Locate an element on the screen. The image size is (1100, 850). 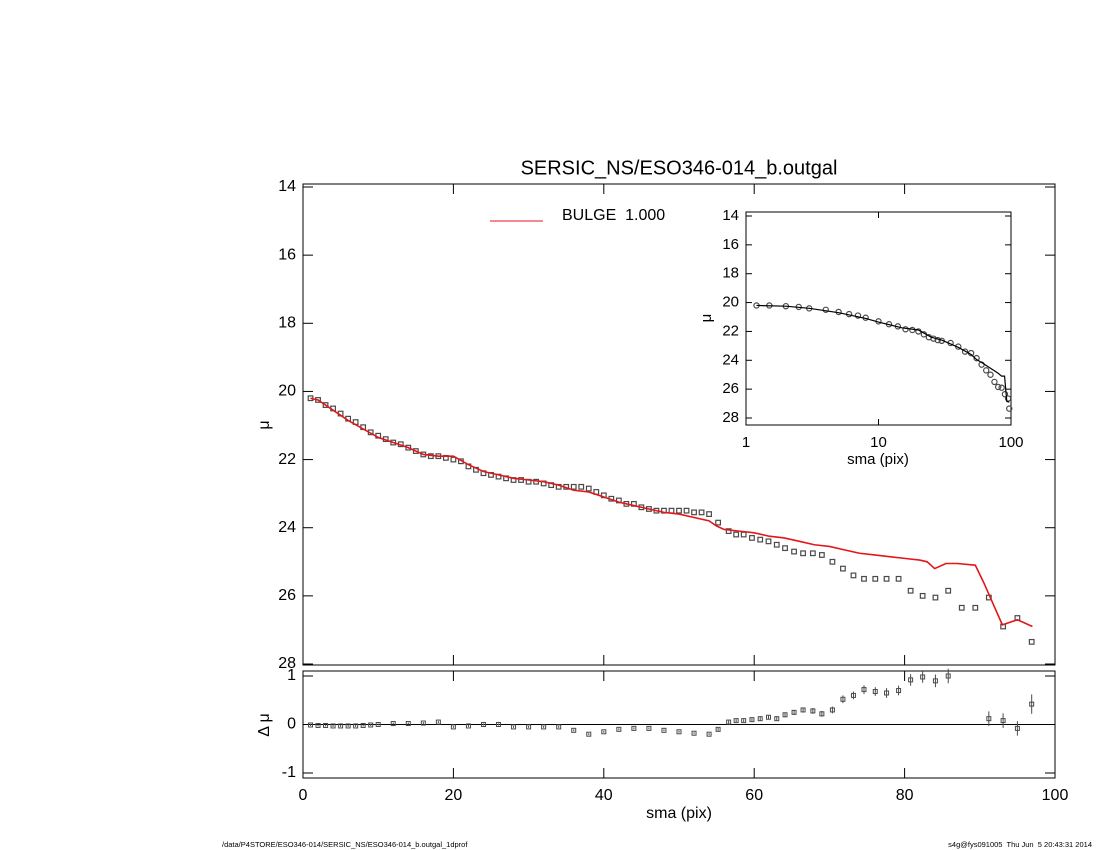
y-tick-label: 1 is located at coordinates (291, 675).